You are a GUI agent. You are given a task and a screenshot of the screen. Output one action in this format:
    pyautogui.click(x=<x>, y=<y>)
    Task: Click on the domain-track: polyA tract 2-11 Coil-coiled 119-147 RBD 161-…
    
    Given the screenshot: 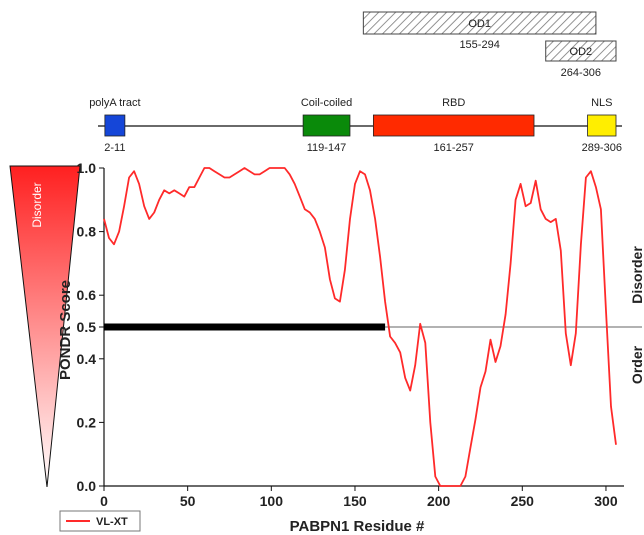 What is the action you would take?
    pyautogui.click(x=355, y=125)
    